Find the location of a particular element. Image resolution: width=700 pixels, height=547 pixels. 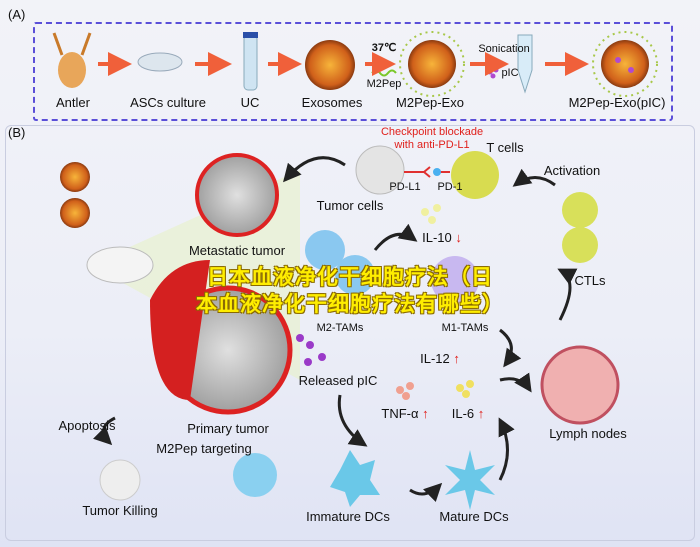

t-cells-label: T cells is located at coordinates (505, 147).